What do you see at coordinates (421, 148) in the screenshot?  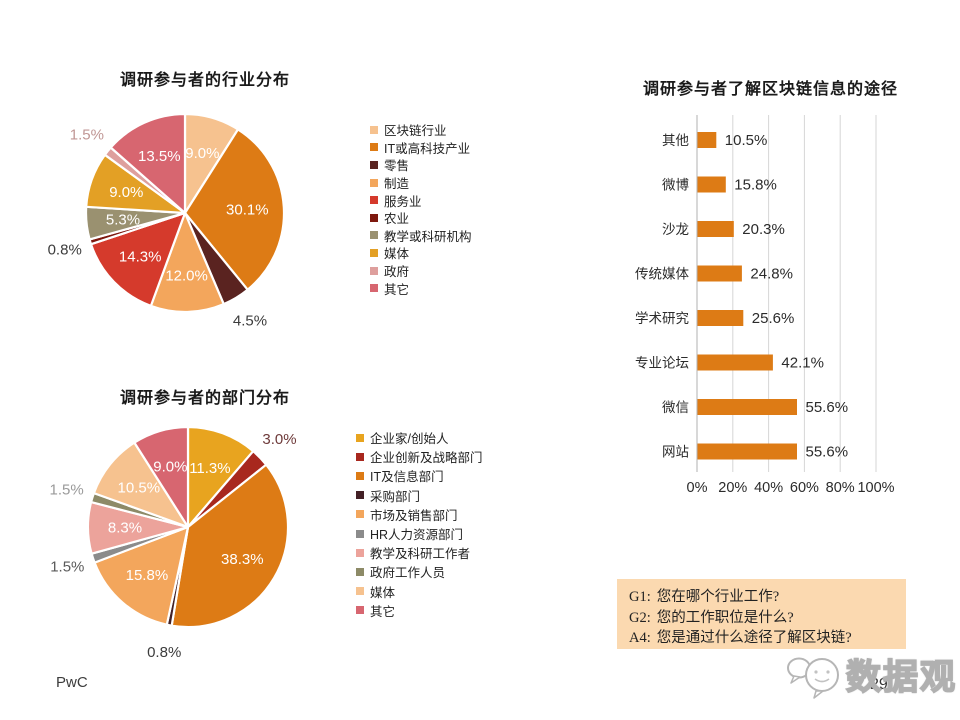 I see `legend-item: IT或高科技产业` at bounding box center [421, 148].